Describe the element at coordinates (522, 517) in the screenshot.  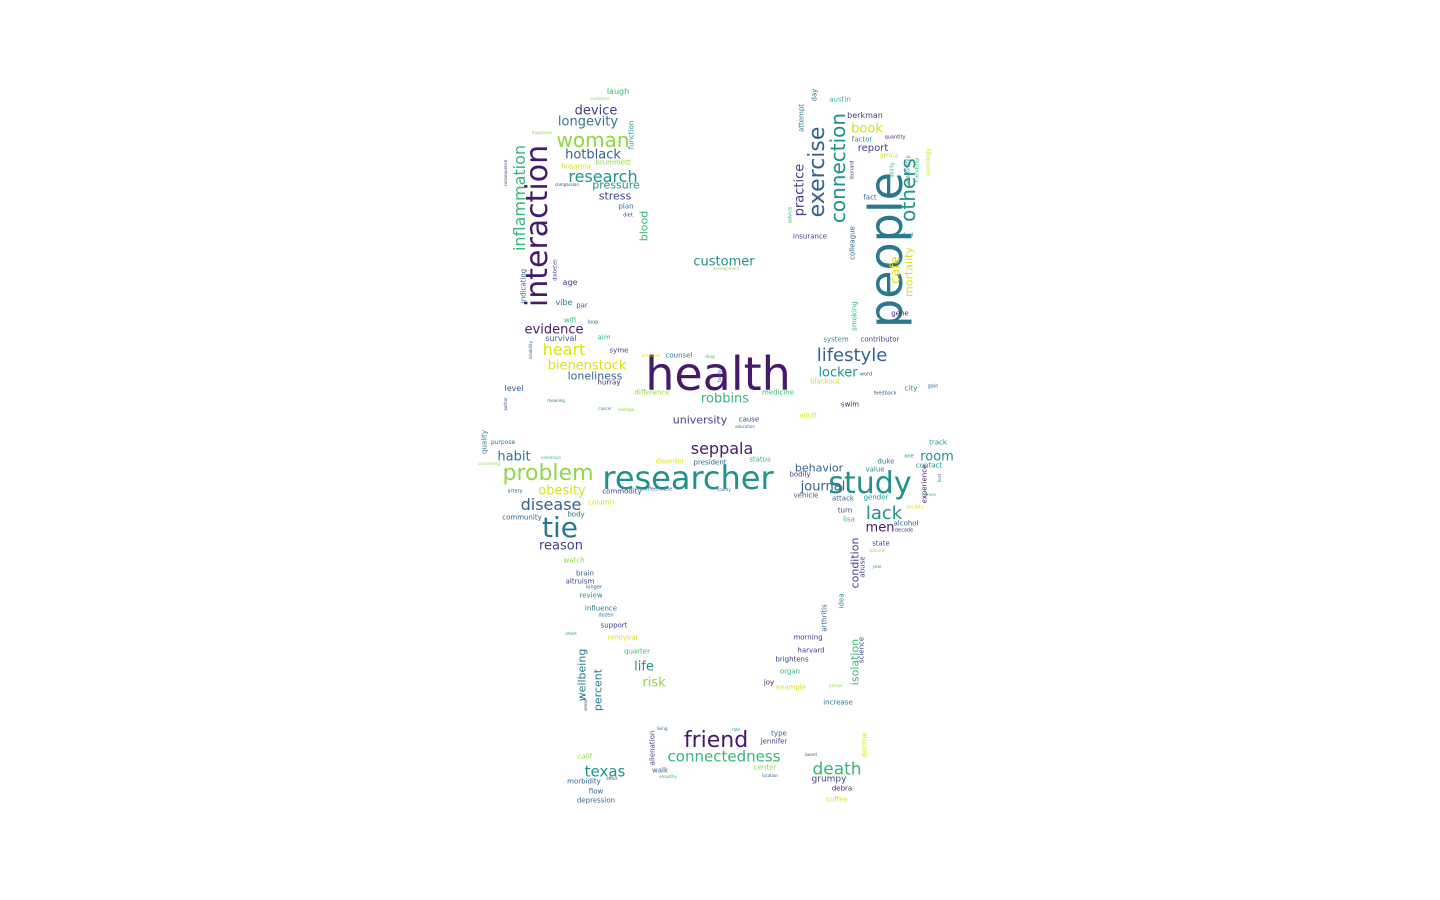
I see `word: community` at that location.